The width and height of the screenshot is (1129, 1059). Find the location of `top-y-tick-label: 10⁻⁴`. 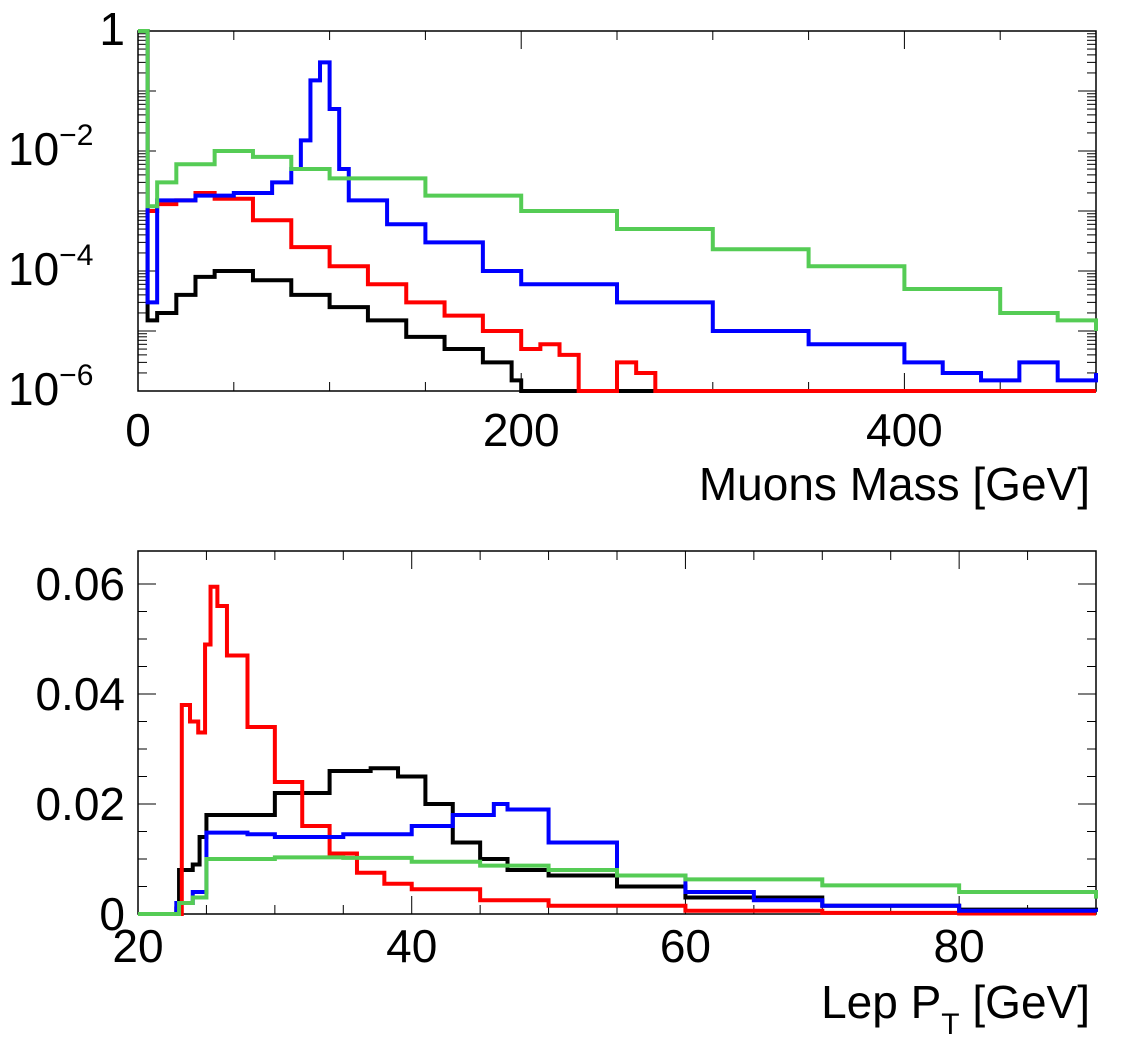

top-y-tick-label: 10⁻⁴ is located at coordinates (50, 267).